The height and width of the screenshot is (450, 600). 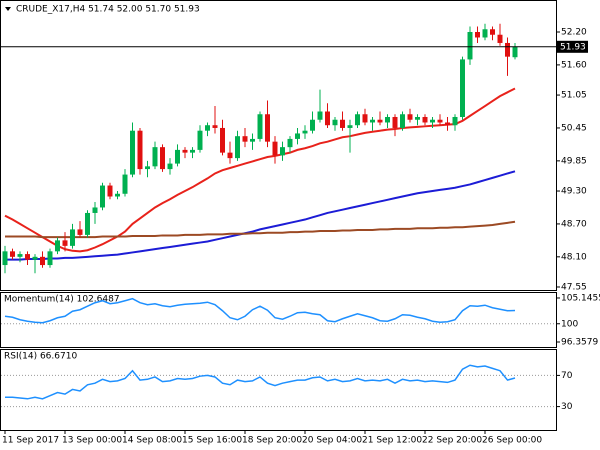 I want to click on y-tick-label: 51.60, so click(x=574, y=65).